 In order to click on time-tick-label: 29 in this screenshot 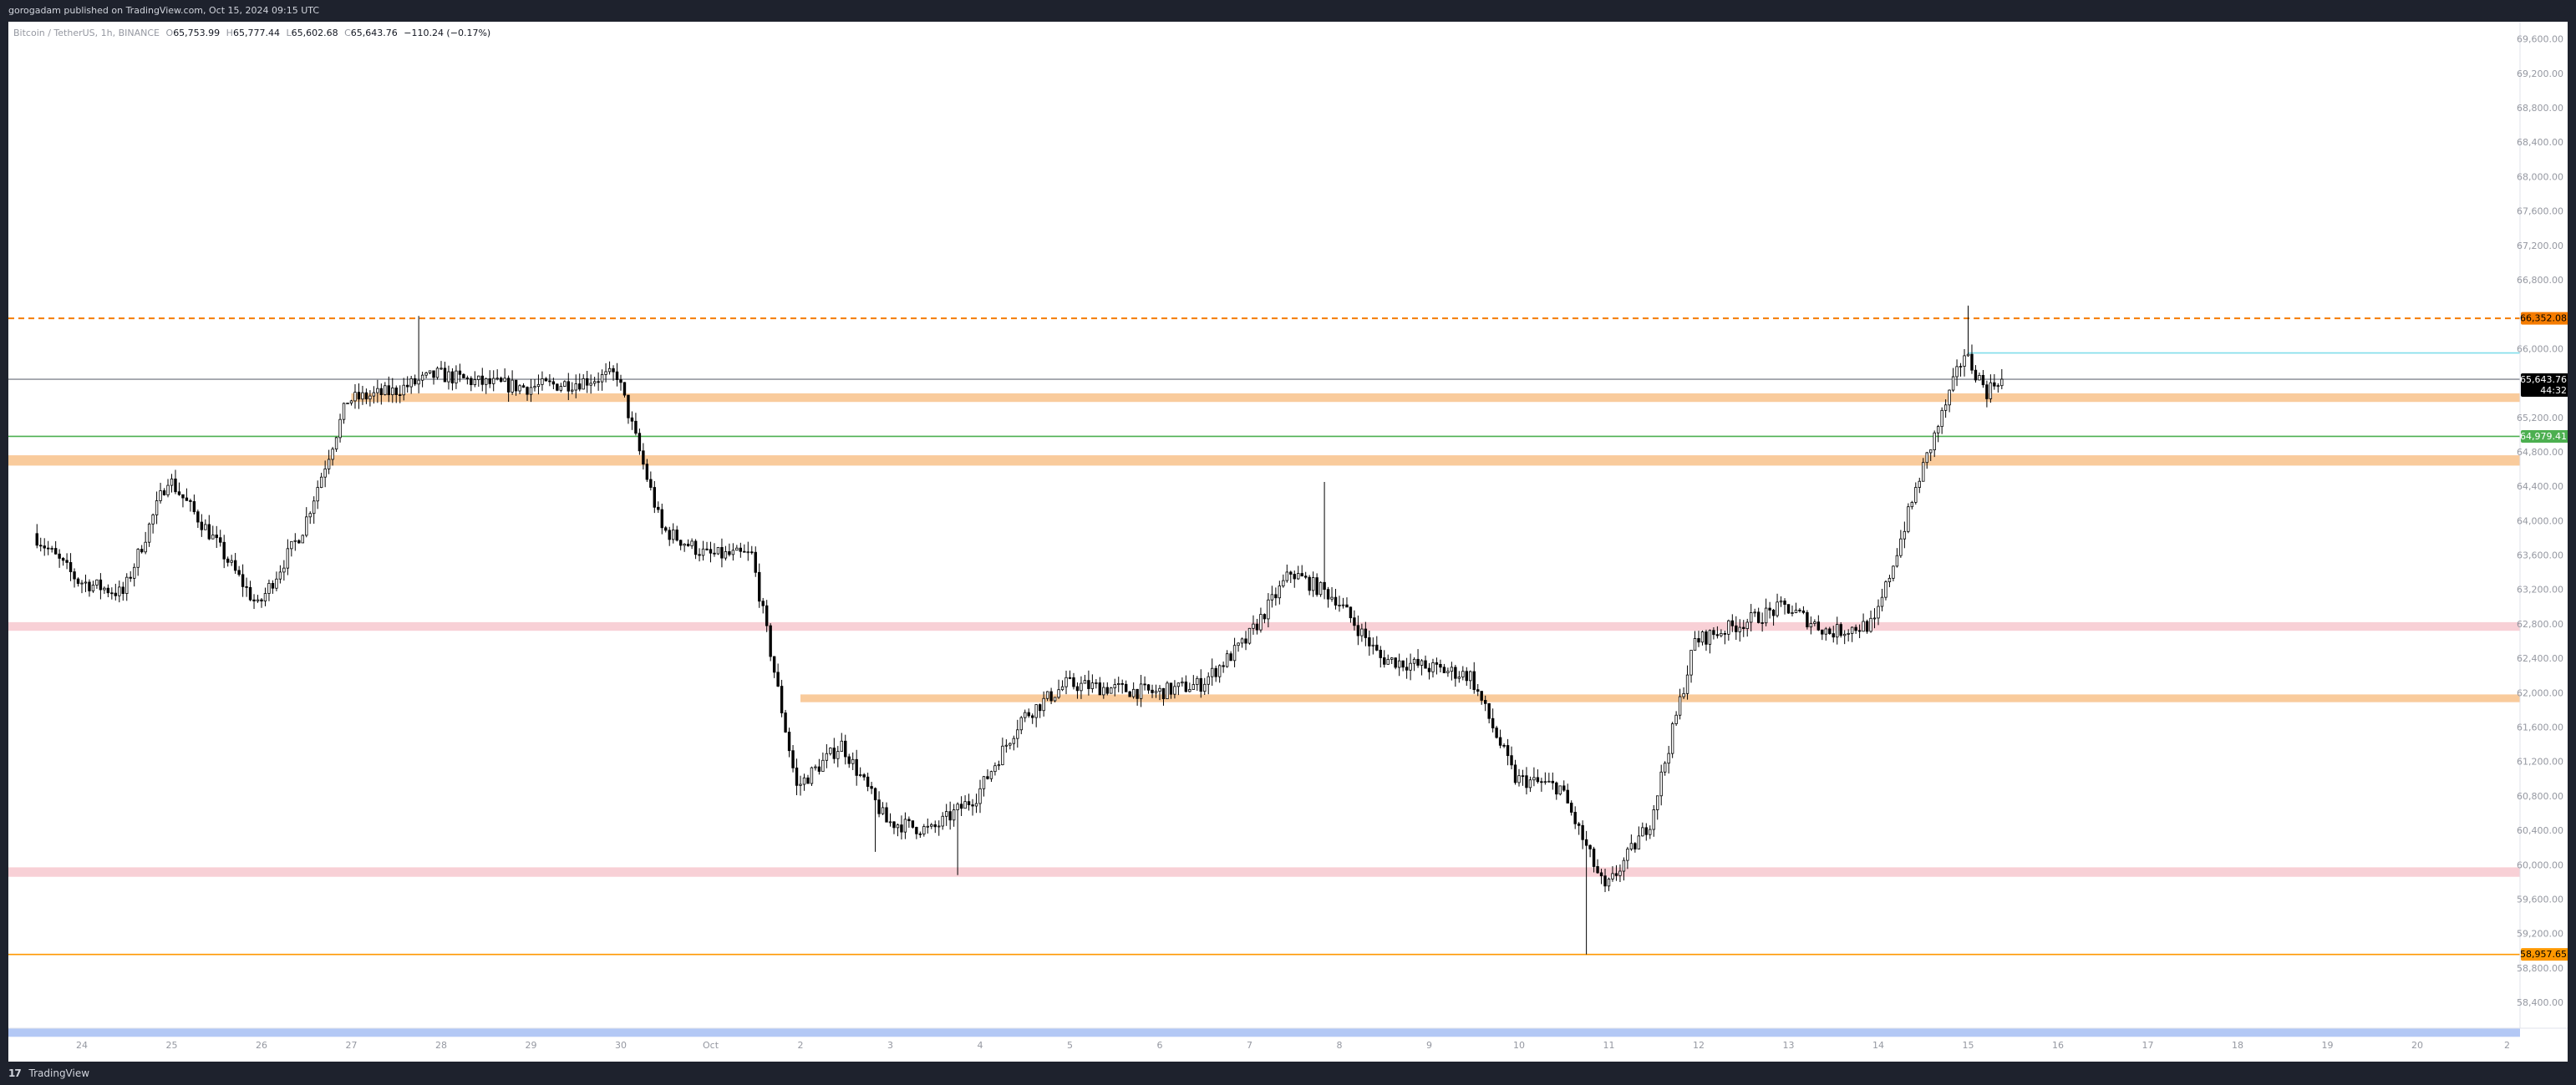, I will do `click(531, 1045)`.